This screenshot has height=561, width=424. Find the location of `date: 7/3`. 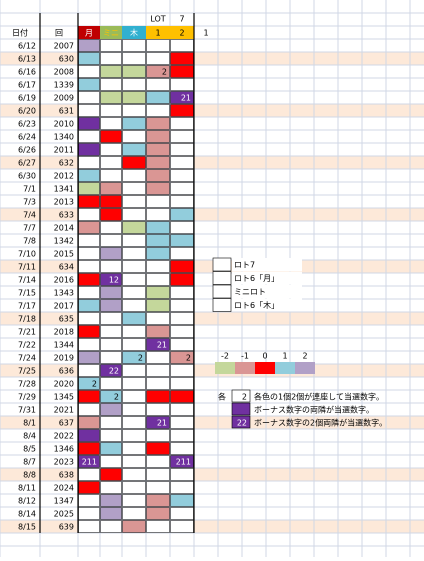

date: 7/3 is located at coordinates (29, 202).